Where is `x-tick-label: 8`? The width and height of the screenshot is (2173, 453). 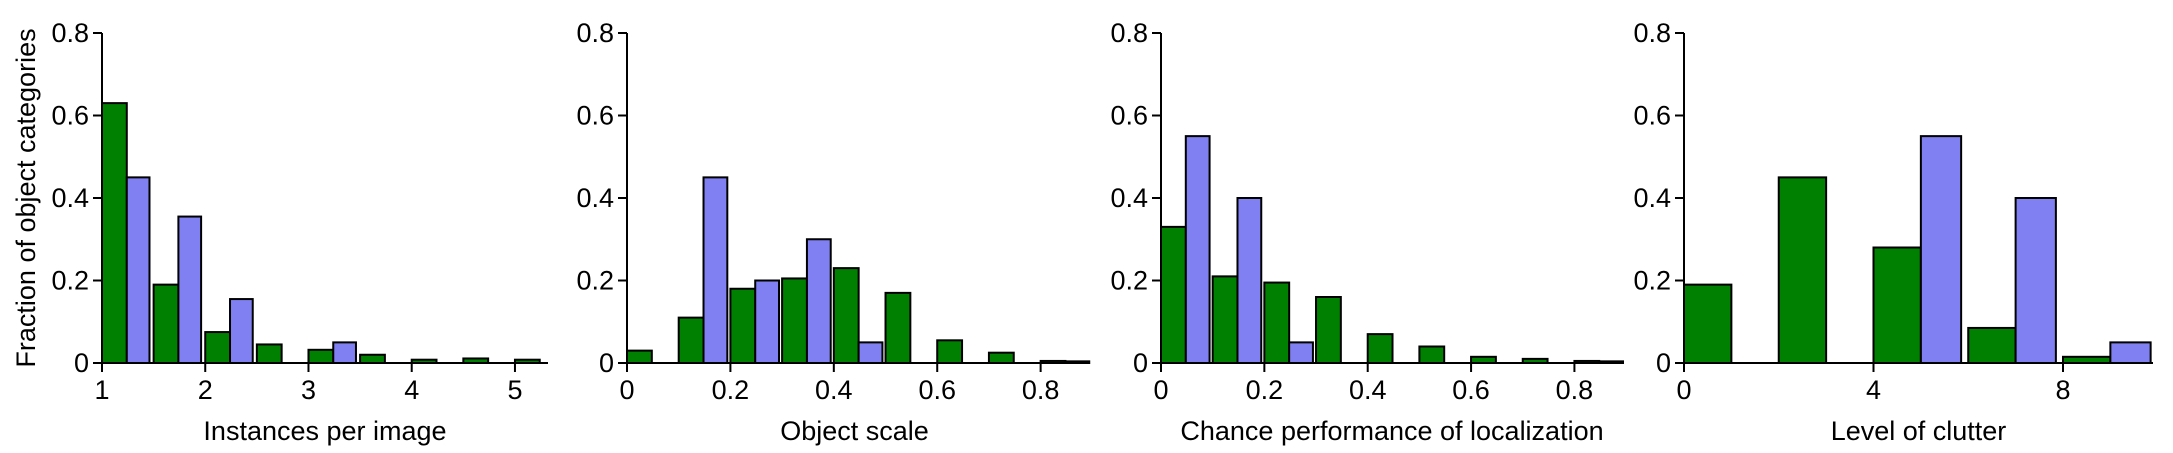
x-tick-label: 8 is located at coordinates (2062, 390).